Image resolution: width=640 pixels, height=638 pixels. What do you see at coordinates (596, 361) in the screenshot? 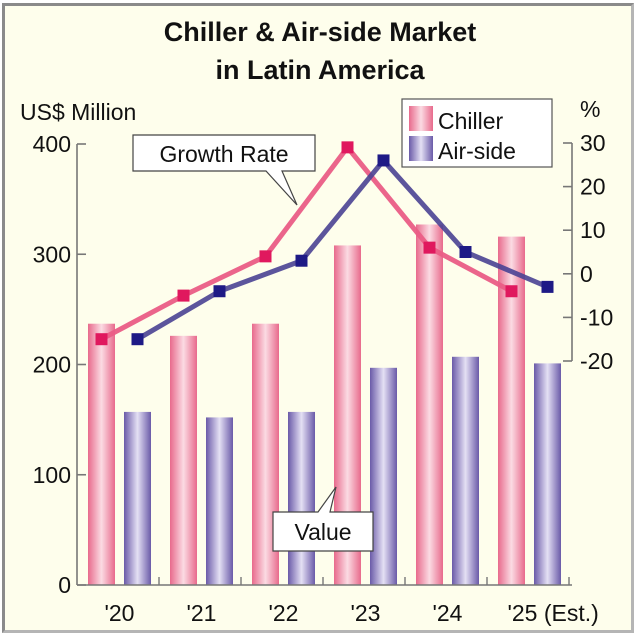
I see `y-right-tick-label: -20` at bounding box center [596, 361].